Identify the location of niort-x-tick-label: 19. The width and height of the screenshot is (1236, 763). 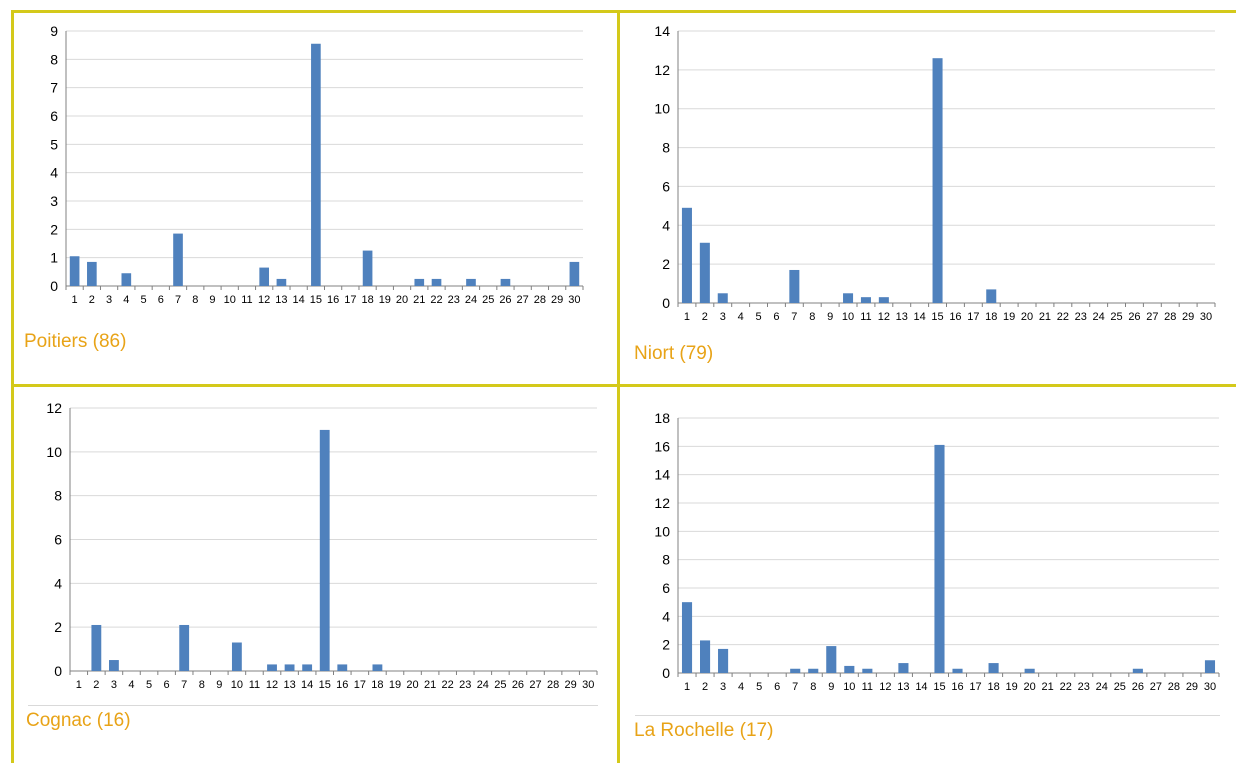
(1009, 317).